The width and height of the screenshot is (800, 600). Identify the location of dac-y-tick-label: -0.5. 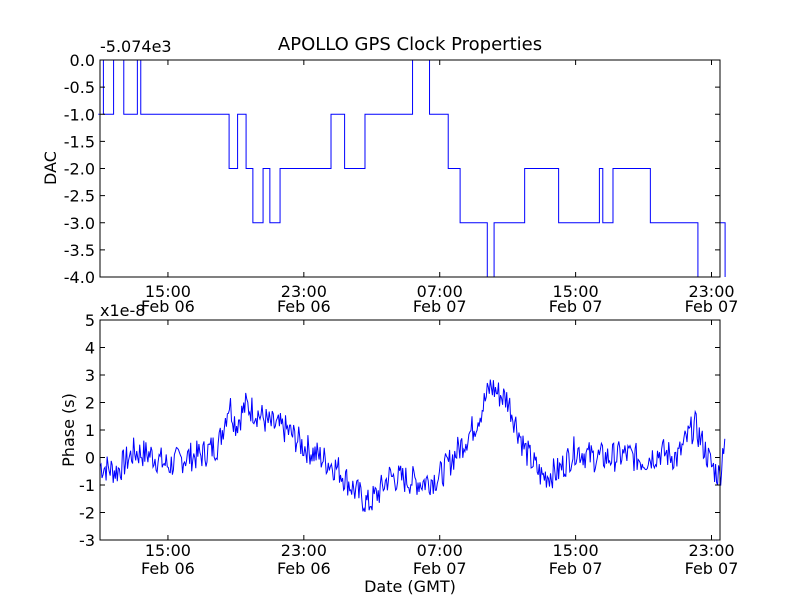
(79, 87).